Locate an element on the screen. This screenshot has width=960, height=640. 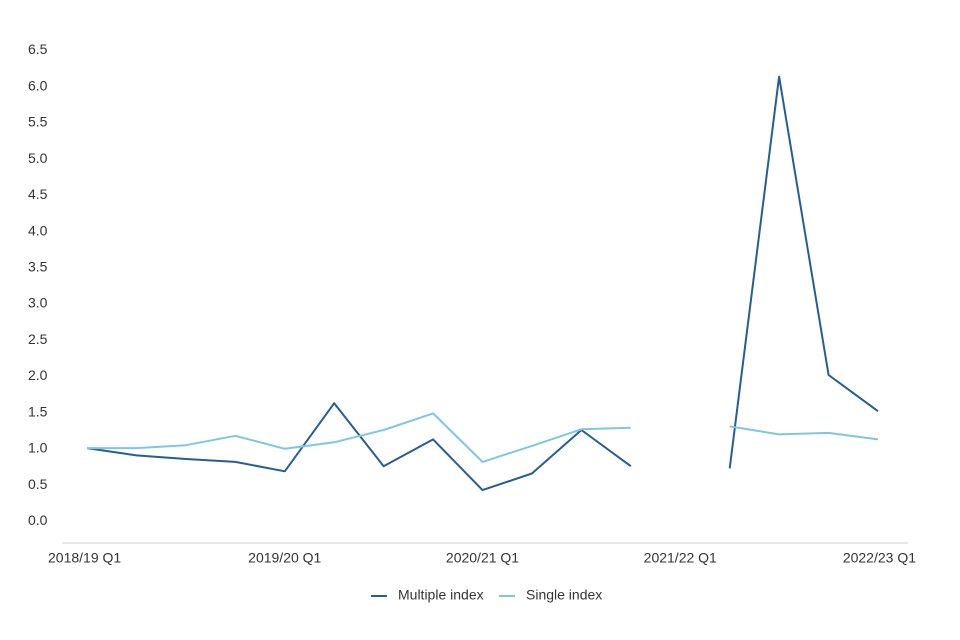
y-tick-label: 3.5 is located at coordinates (38, 266).